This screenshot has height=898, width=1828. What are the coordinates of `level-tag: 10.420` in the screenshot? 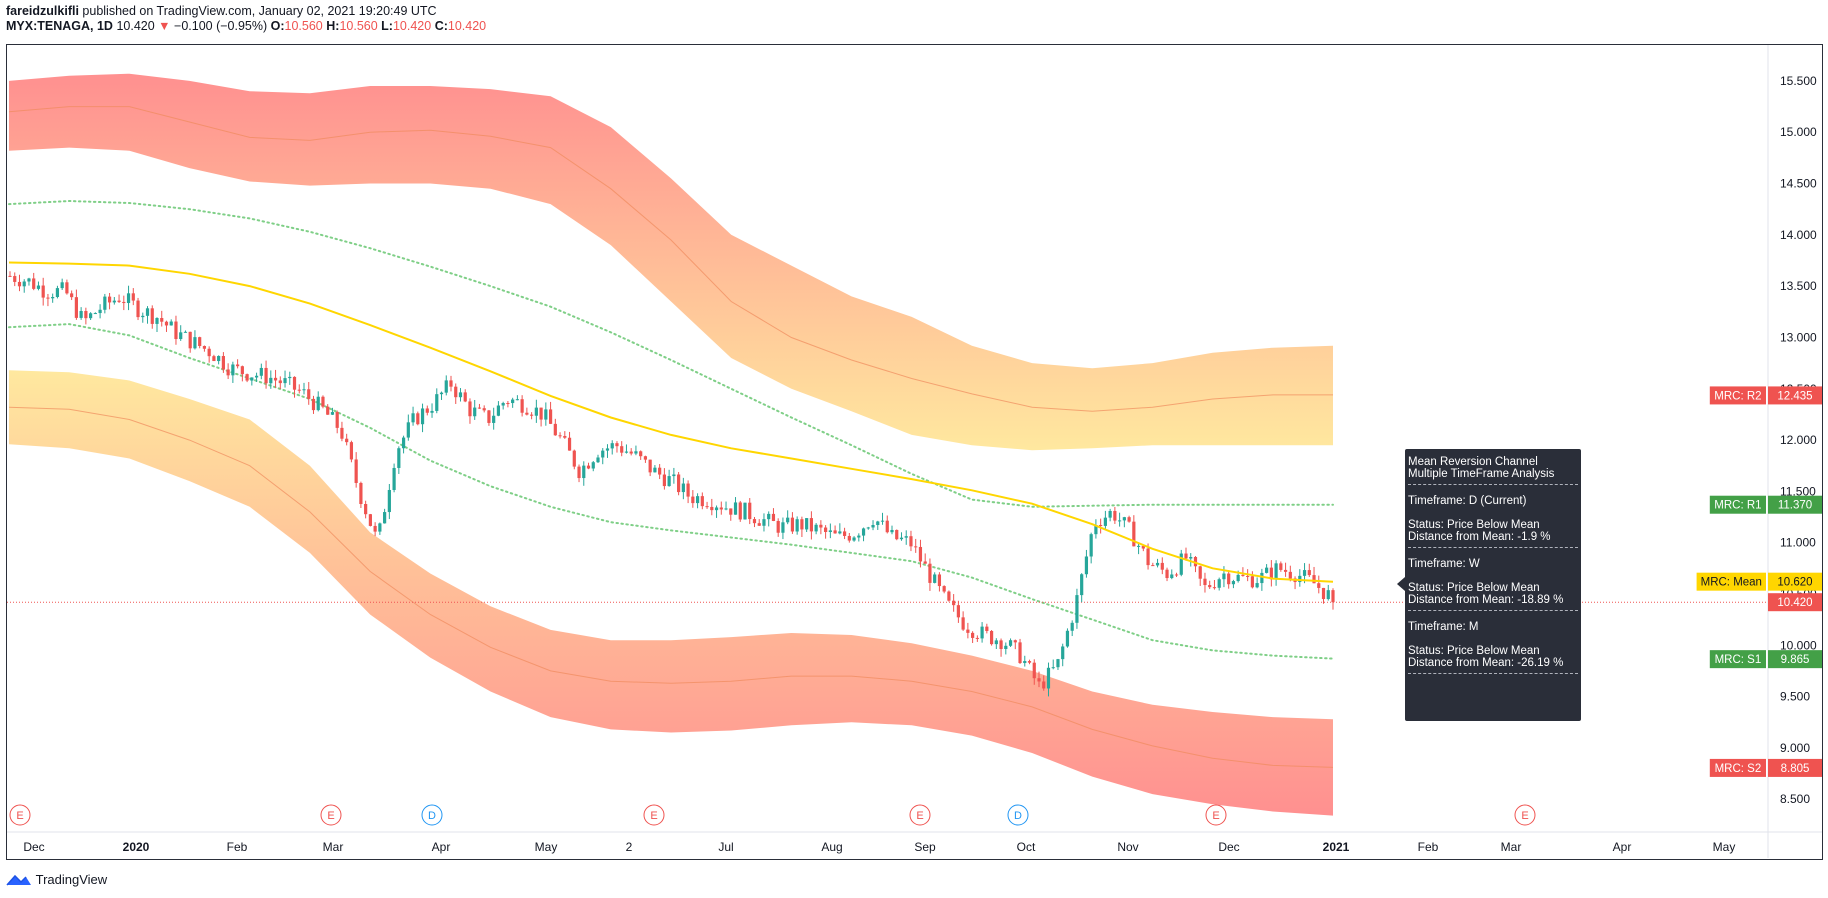 It's located at (1795, 602).